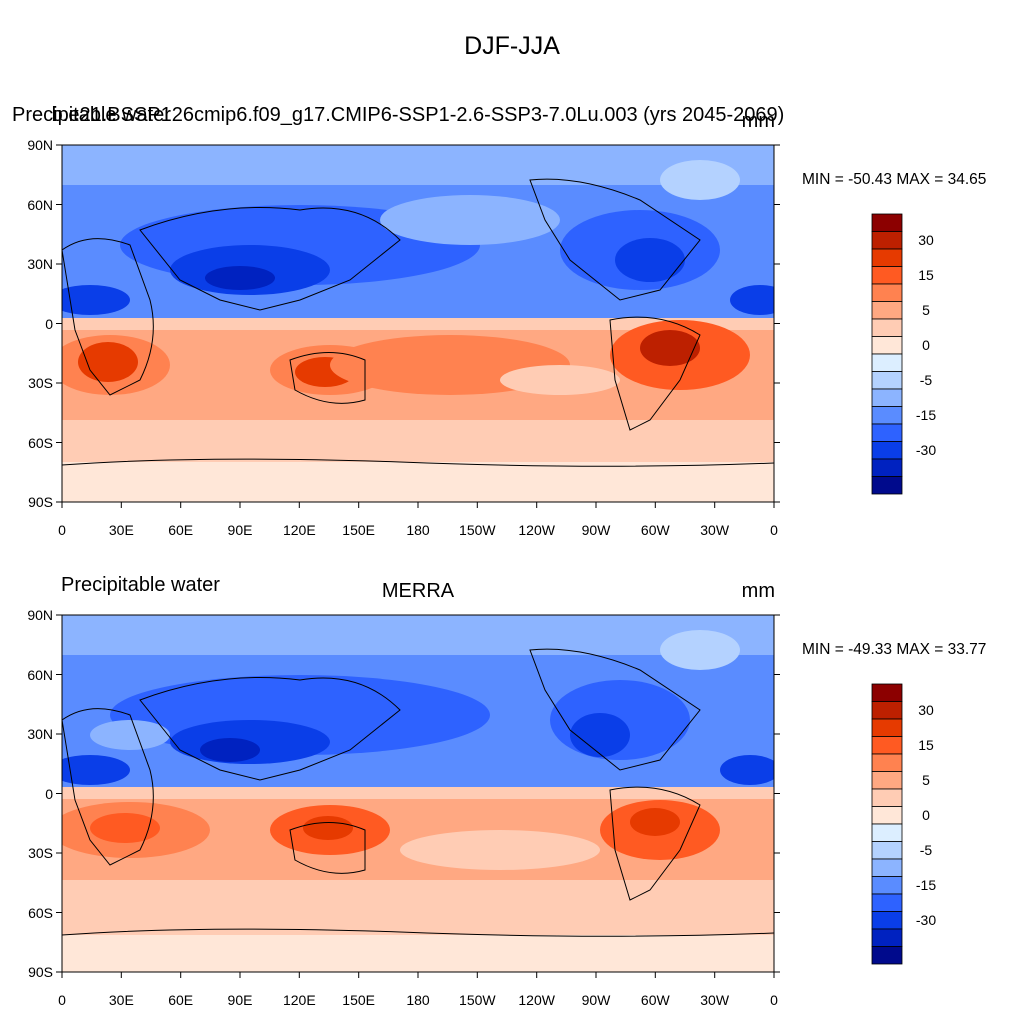  Describe the element at coordinates (49, 323) in the screenshot. I see `panel1-lat-tick-label: 0` at that location.